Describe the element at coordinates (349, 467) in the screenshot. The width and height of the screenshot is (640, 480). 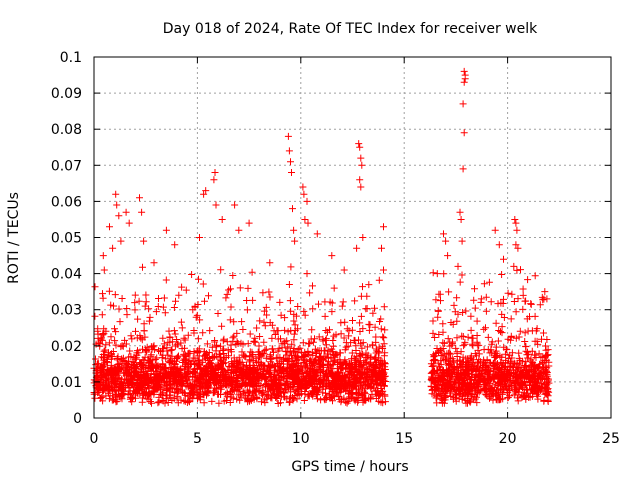
I see `x-axis-label: GPS time / hours` at that location.